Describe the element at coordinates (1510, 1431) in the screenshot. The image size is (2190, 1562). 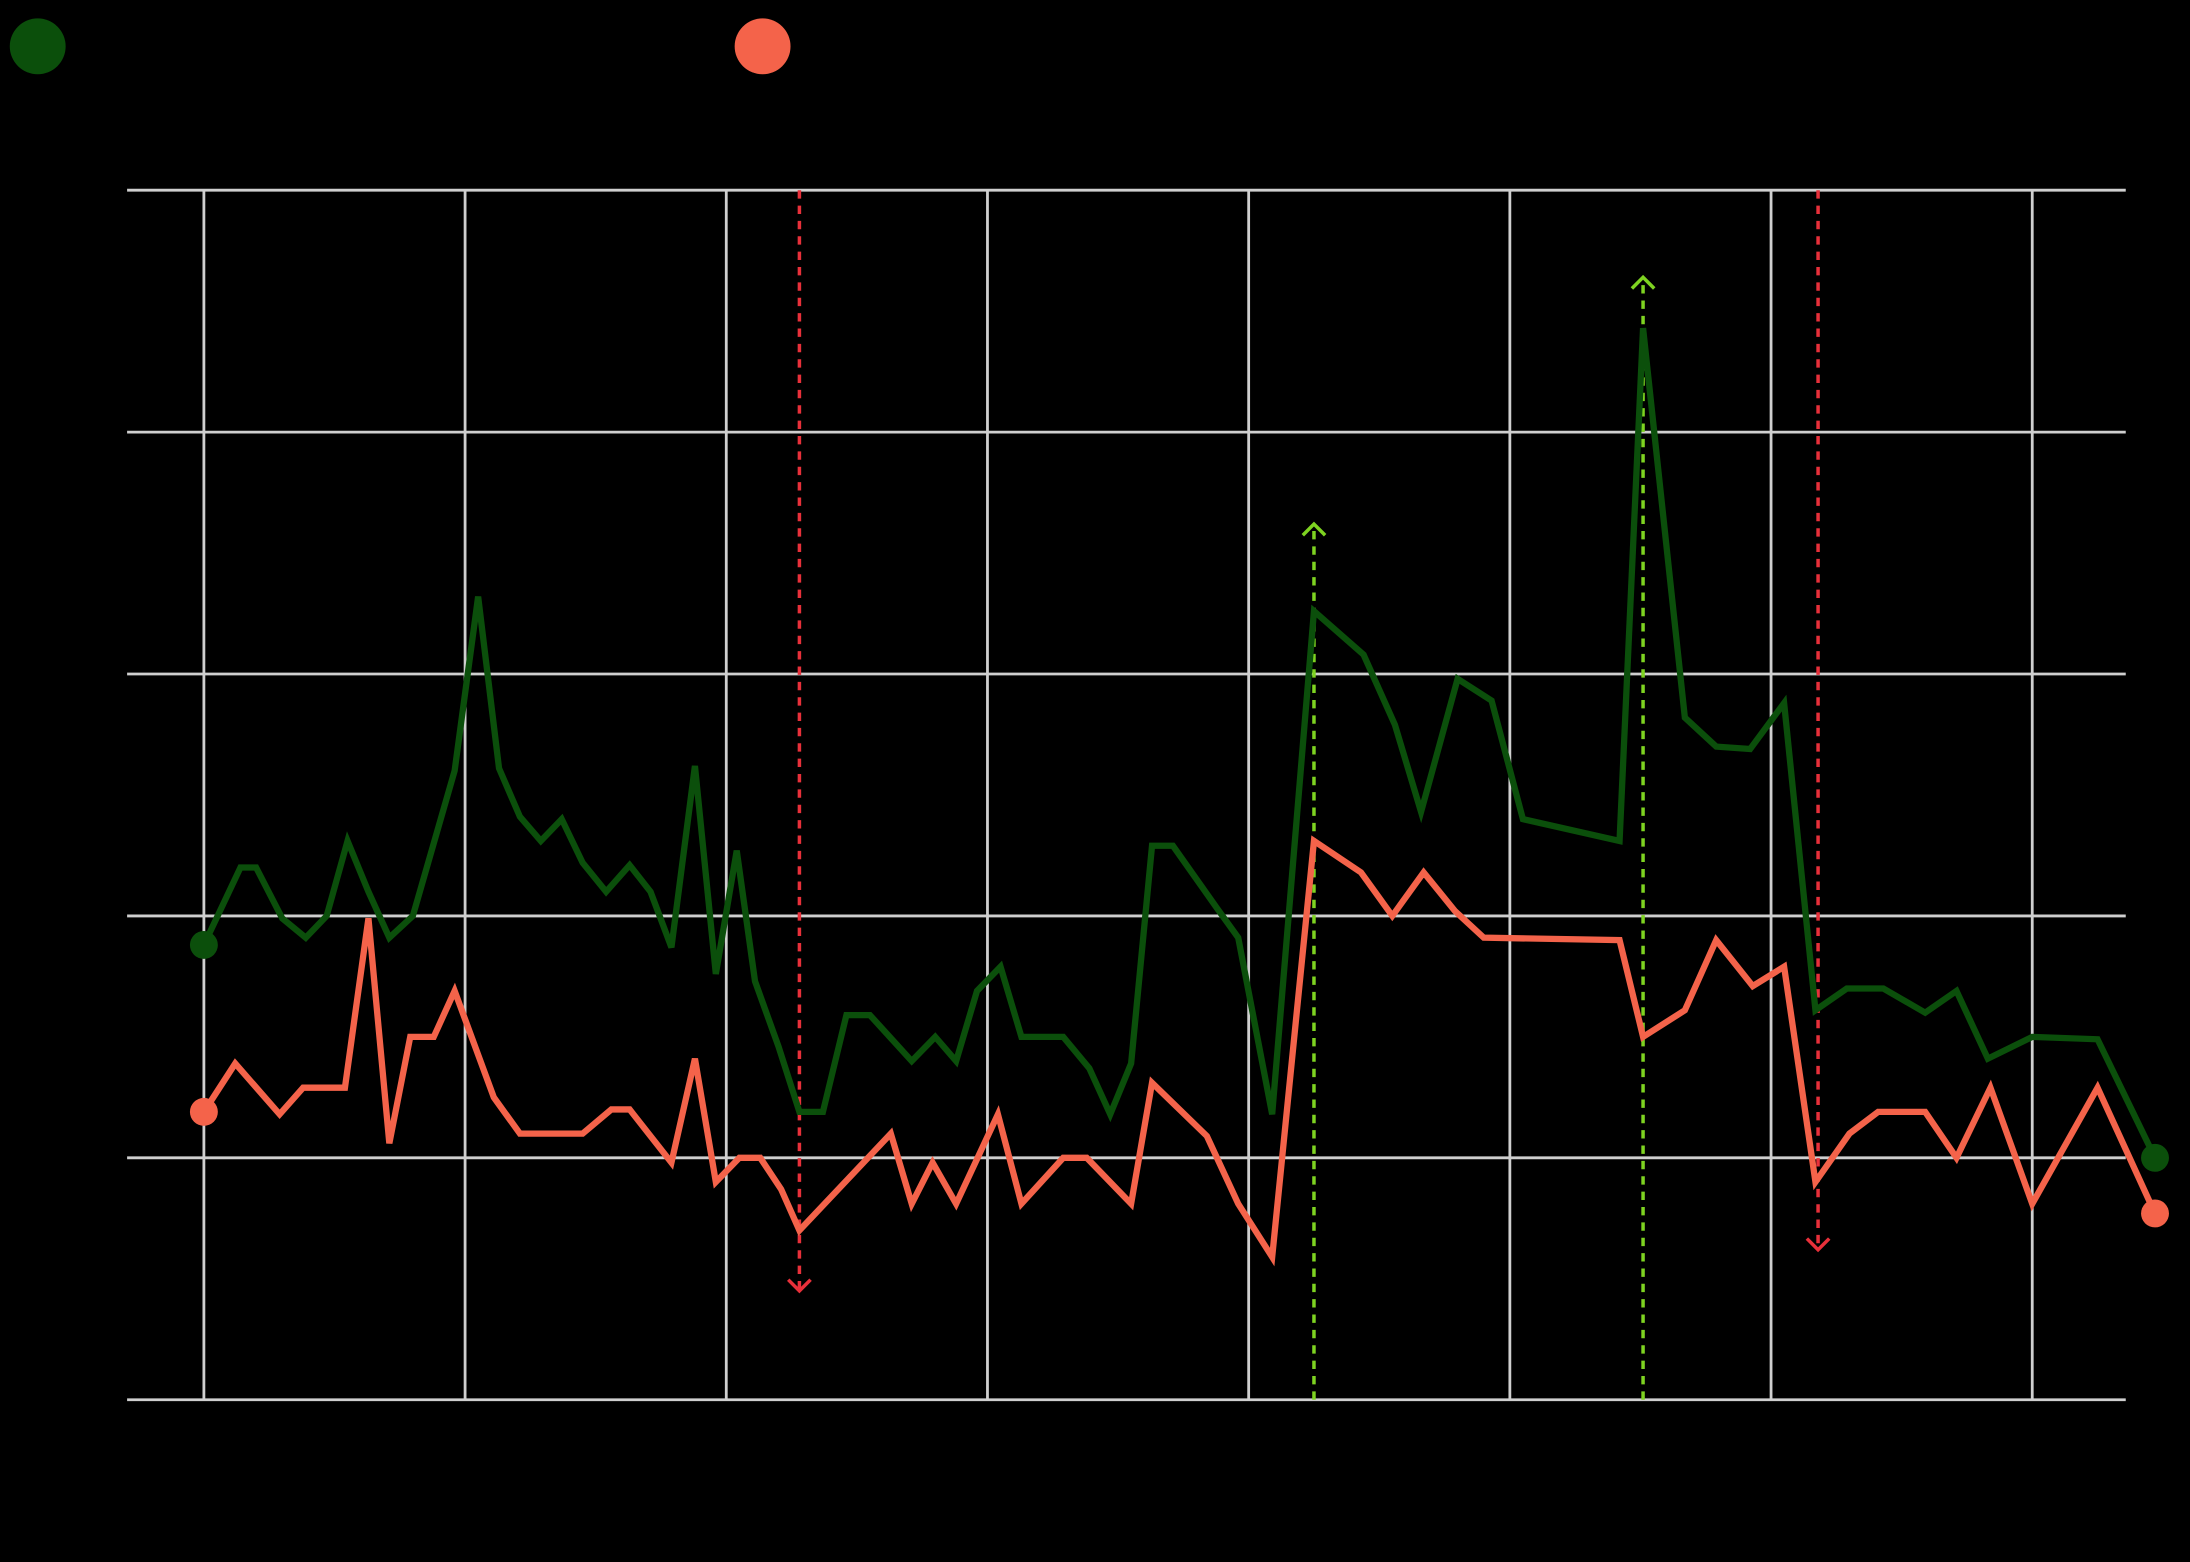
I see `x-tick-label: 5` at that location.